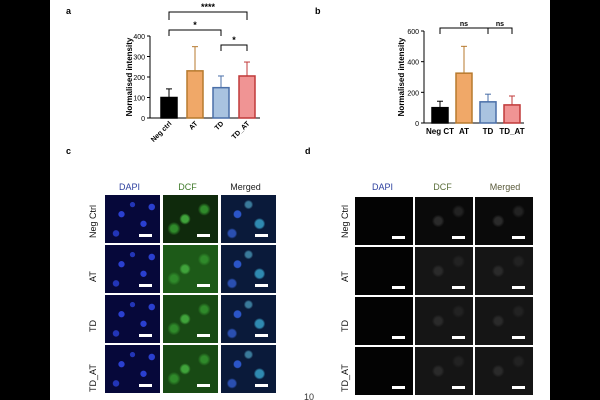 The image size is (600, 400). I want to click on x-tick-label: Neg CT, so click(440, 131).